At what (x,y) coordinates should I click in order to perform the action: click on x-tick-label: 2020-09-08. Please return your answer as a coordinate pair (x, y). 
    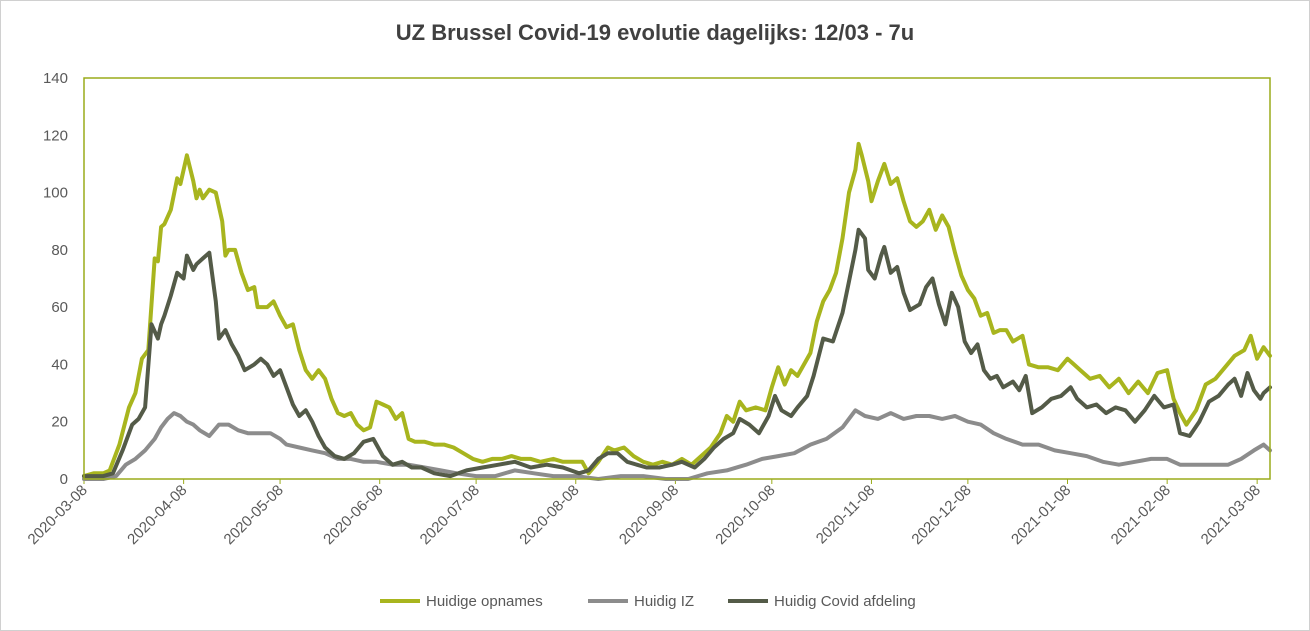
    Looking at the image, I should click on (649, 515).